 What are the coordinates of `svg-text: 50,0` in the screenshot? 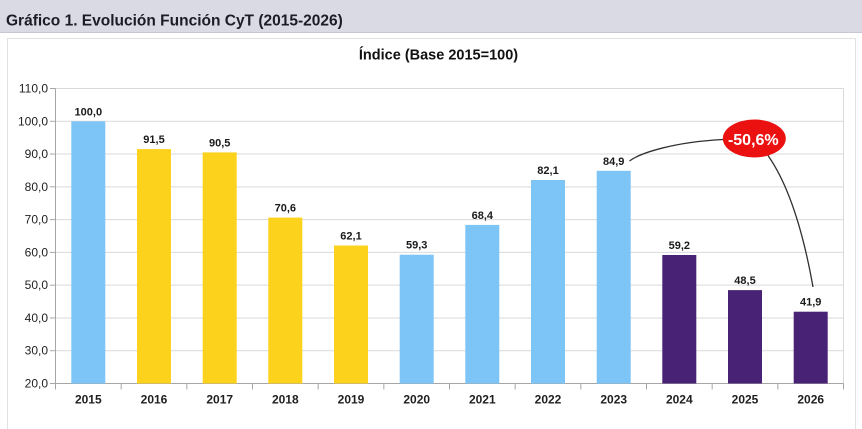 It's located at (37, 285).